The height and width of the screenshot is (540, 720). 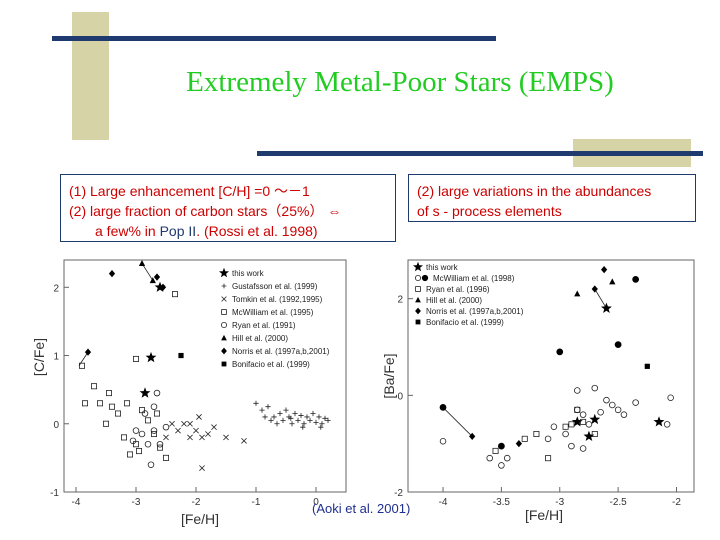 I want to click on slide-title: Extremely Metal-Poor Stars (EMPS), so click(x=400, y=82).